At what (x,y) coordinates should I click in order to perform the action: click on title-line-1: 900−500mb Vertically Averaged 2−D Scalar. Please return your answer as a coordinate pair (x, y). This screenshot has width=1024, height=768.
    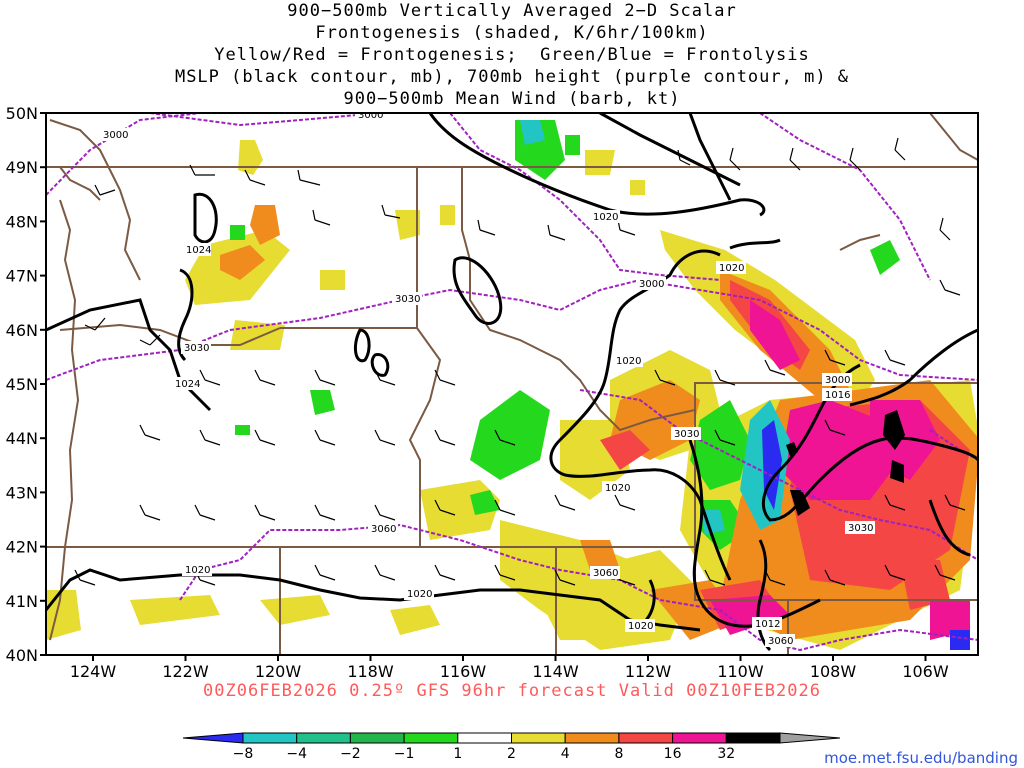
    Looking at the image, I should click on (512, 11).